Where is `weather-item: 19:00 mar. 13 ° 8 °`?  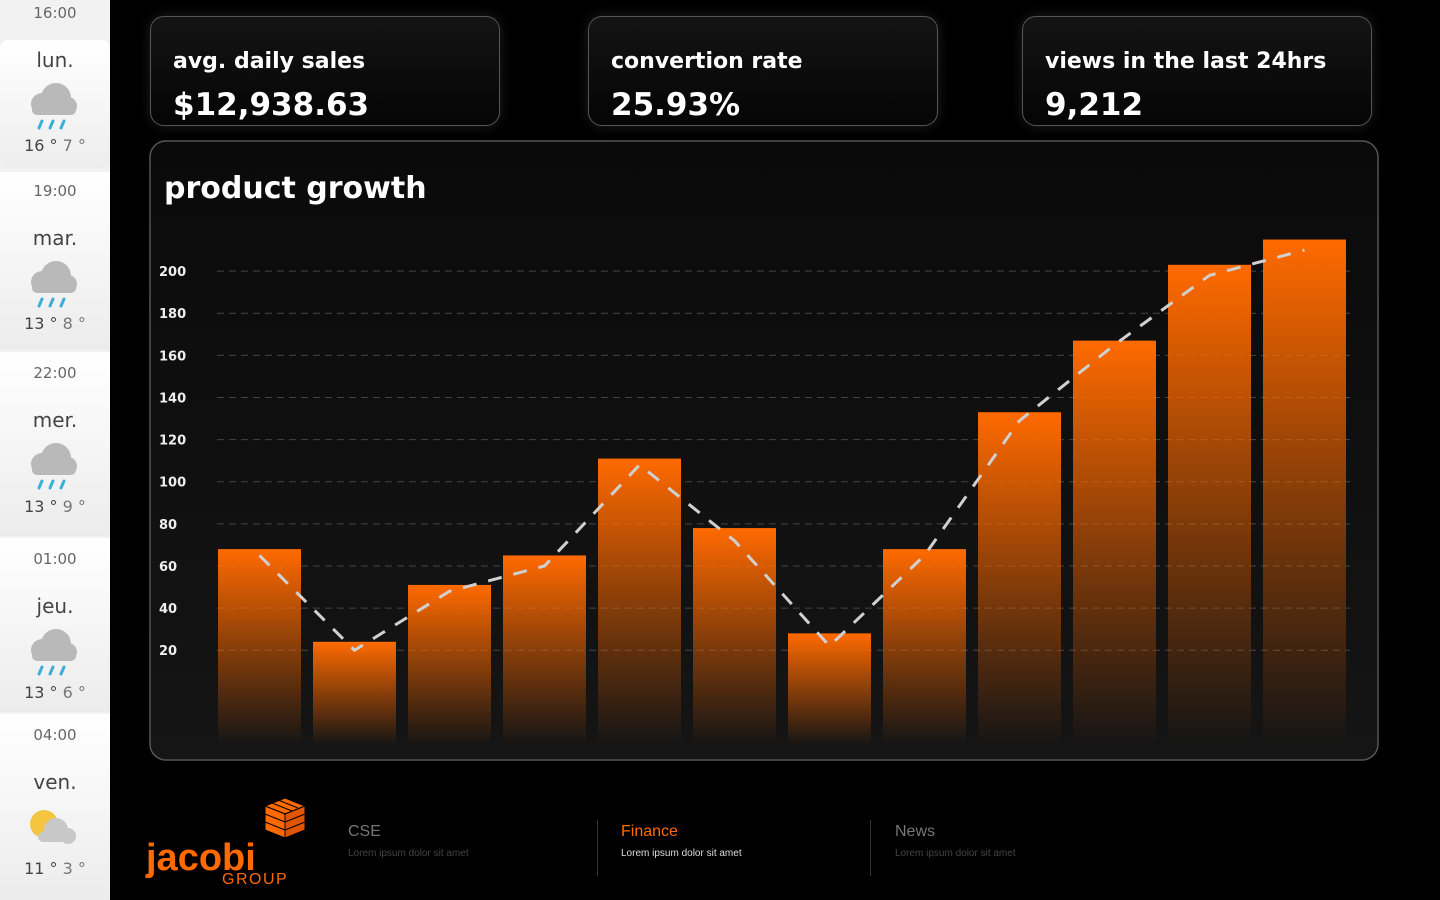 weather-item: 19:00 mar. 13 ° 8 ° is located at coordinates (55, 261).